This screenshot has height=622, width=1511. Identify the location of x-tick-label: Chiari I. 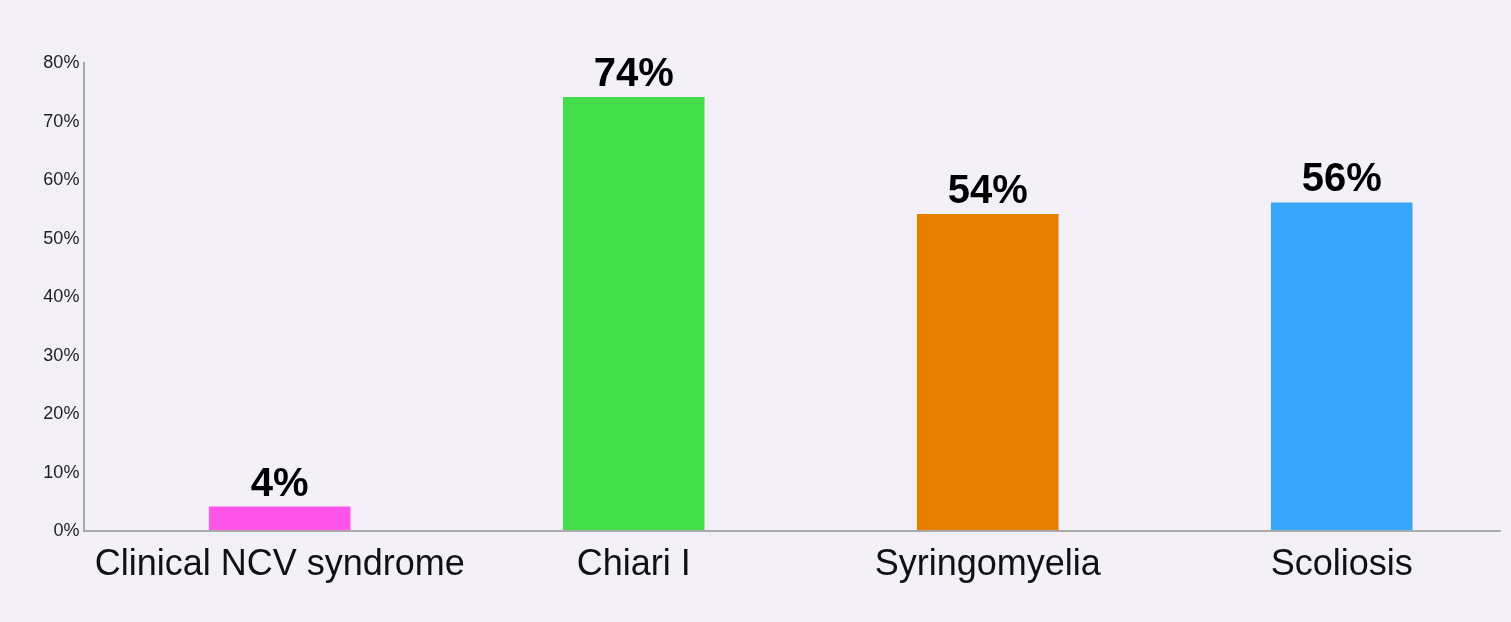
(633, 563).